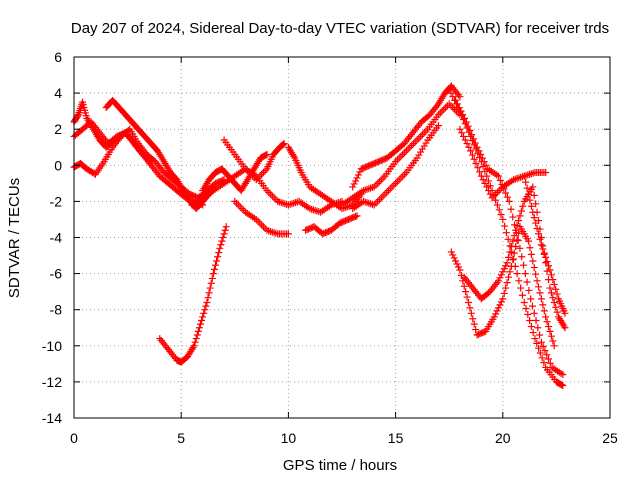  Describe the element at coordinates (56, 274) in the screenshot. I see `y-tick-label: -6` at that location.